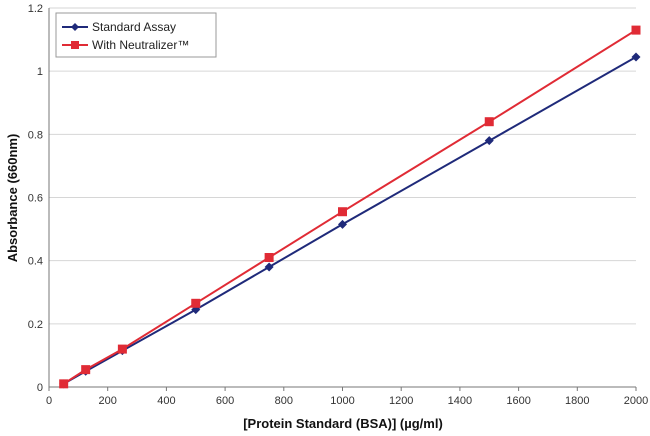 Image resolution: width=650 pixels, height=436 pixels. I want to click on y-tick-label: 1, so click(40, 72).